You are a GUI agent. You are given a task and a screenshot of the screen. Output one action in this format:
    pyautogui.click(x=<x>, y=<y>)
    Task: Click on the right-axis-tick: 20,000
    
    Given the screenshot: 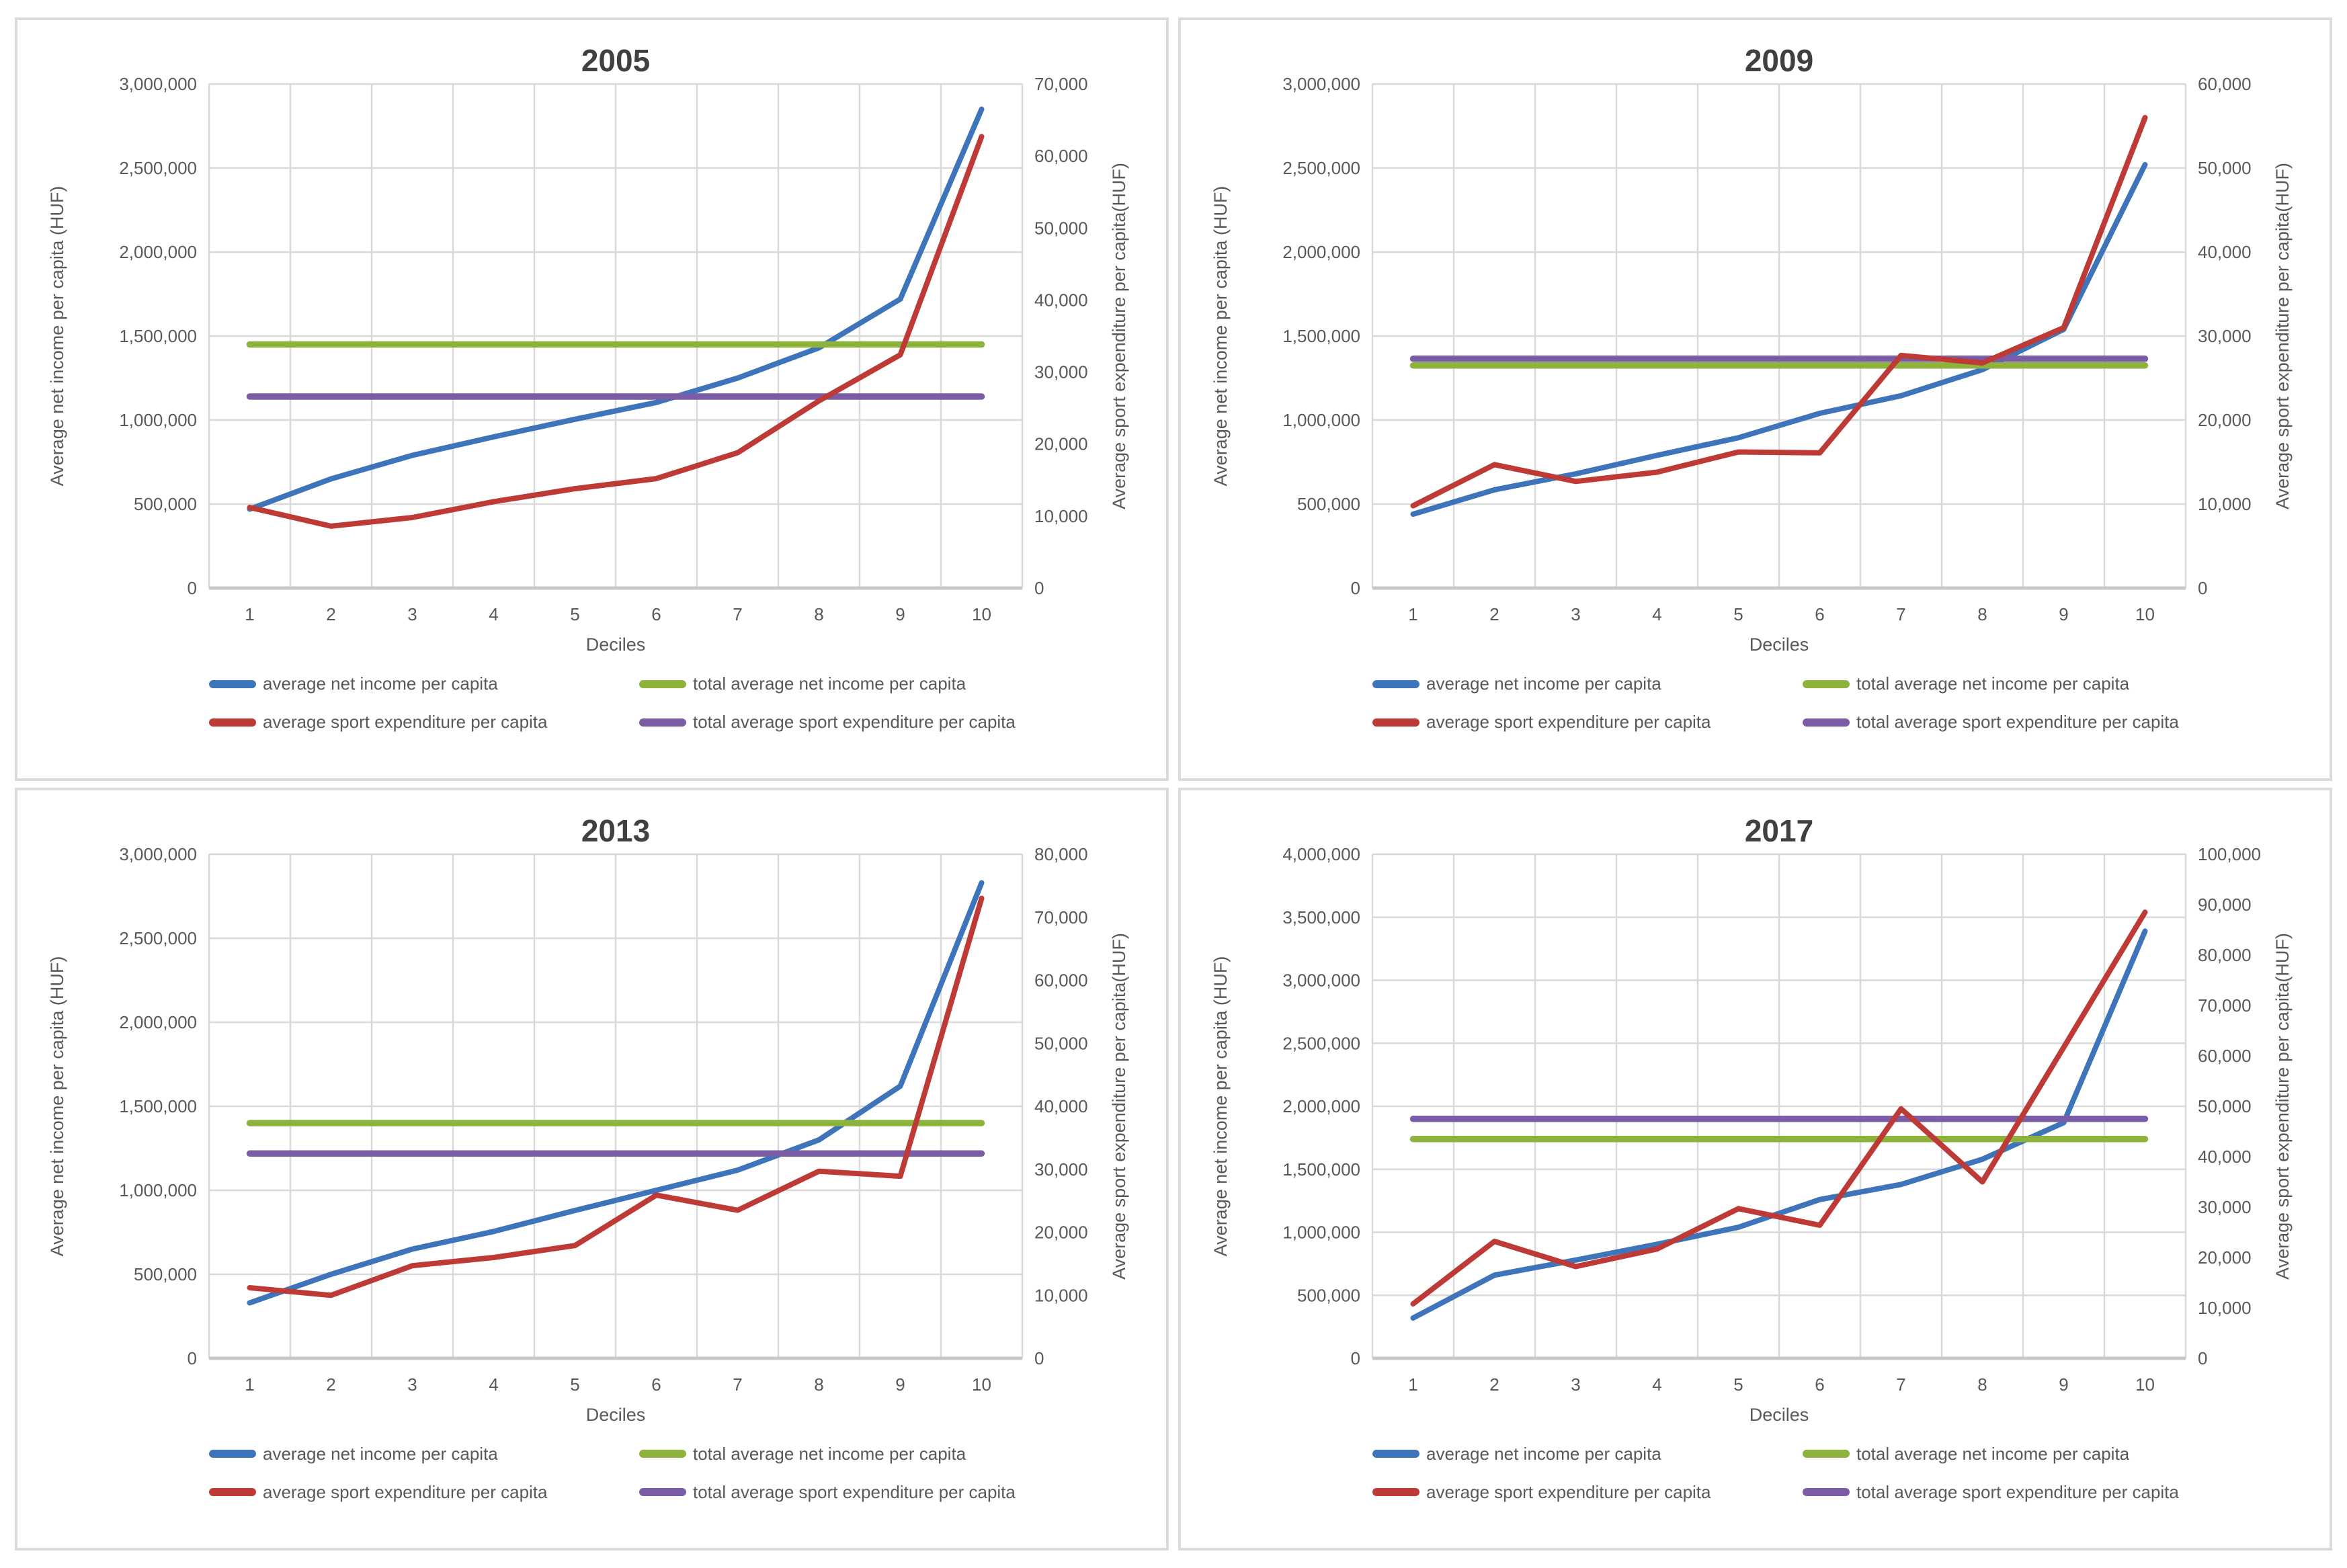 What is the action you would take?
    pyautogui.click(x=1061, y=1232)
    